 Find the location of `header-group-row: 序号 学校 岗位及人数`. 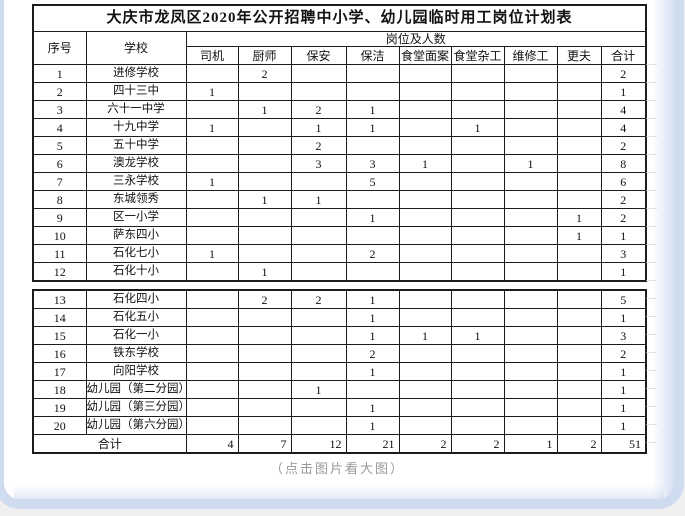

header-group-row: 序号 学校 岗位及人数 is located at coordinates (339, 48).